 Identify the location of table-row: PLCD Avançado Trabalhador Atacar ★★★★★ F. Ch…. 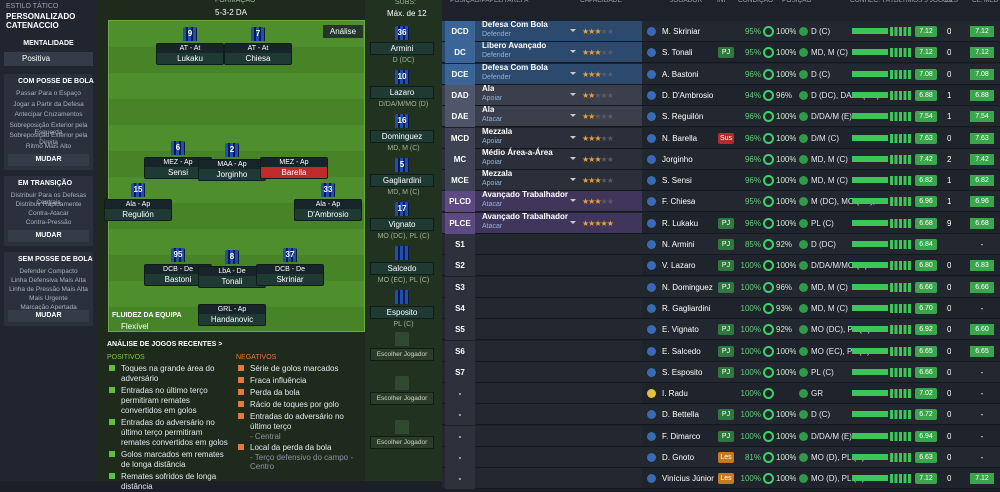
(721, 201).